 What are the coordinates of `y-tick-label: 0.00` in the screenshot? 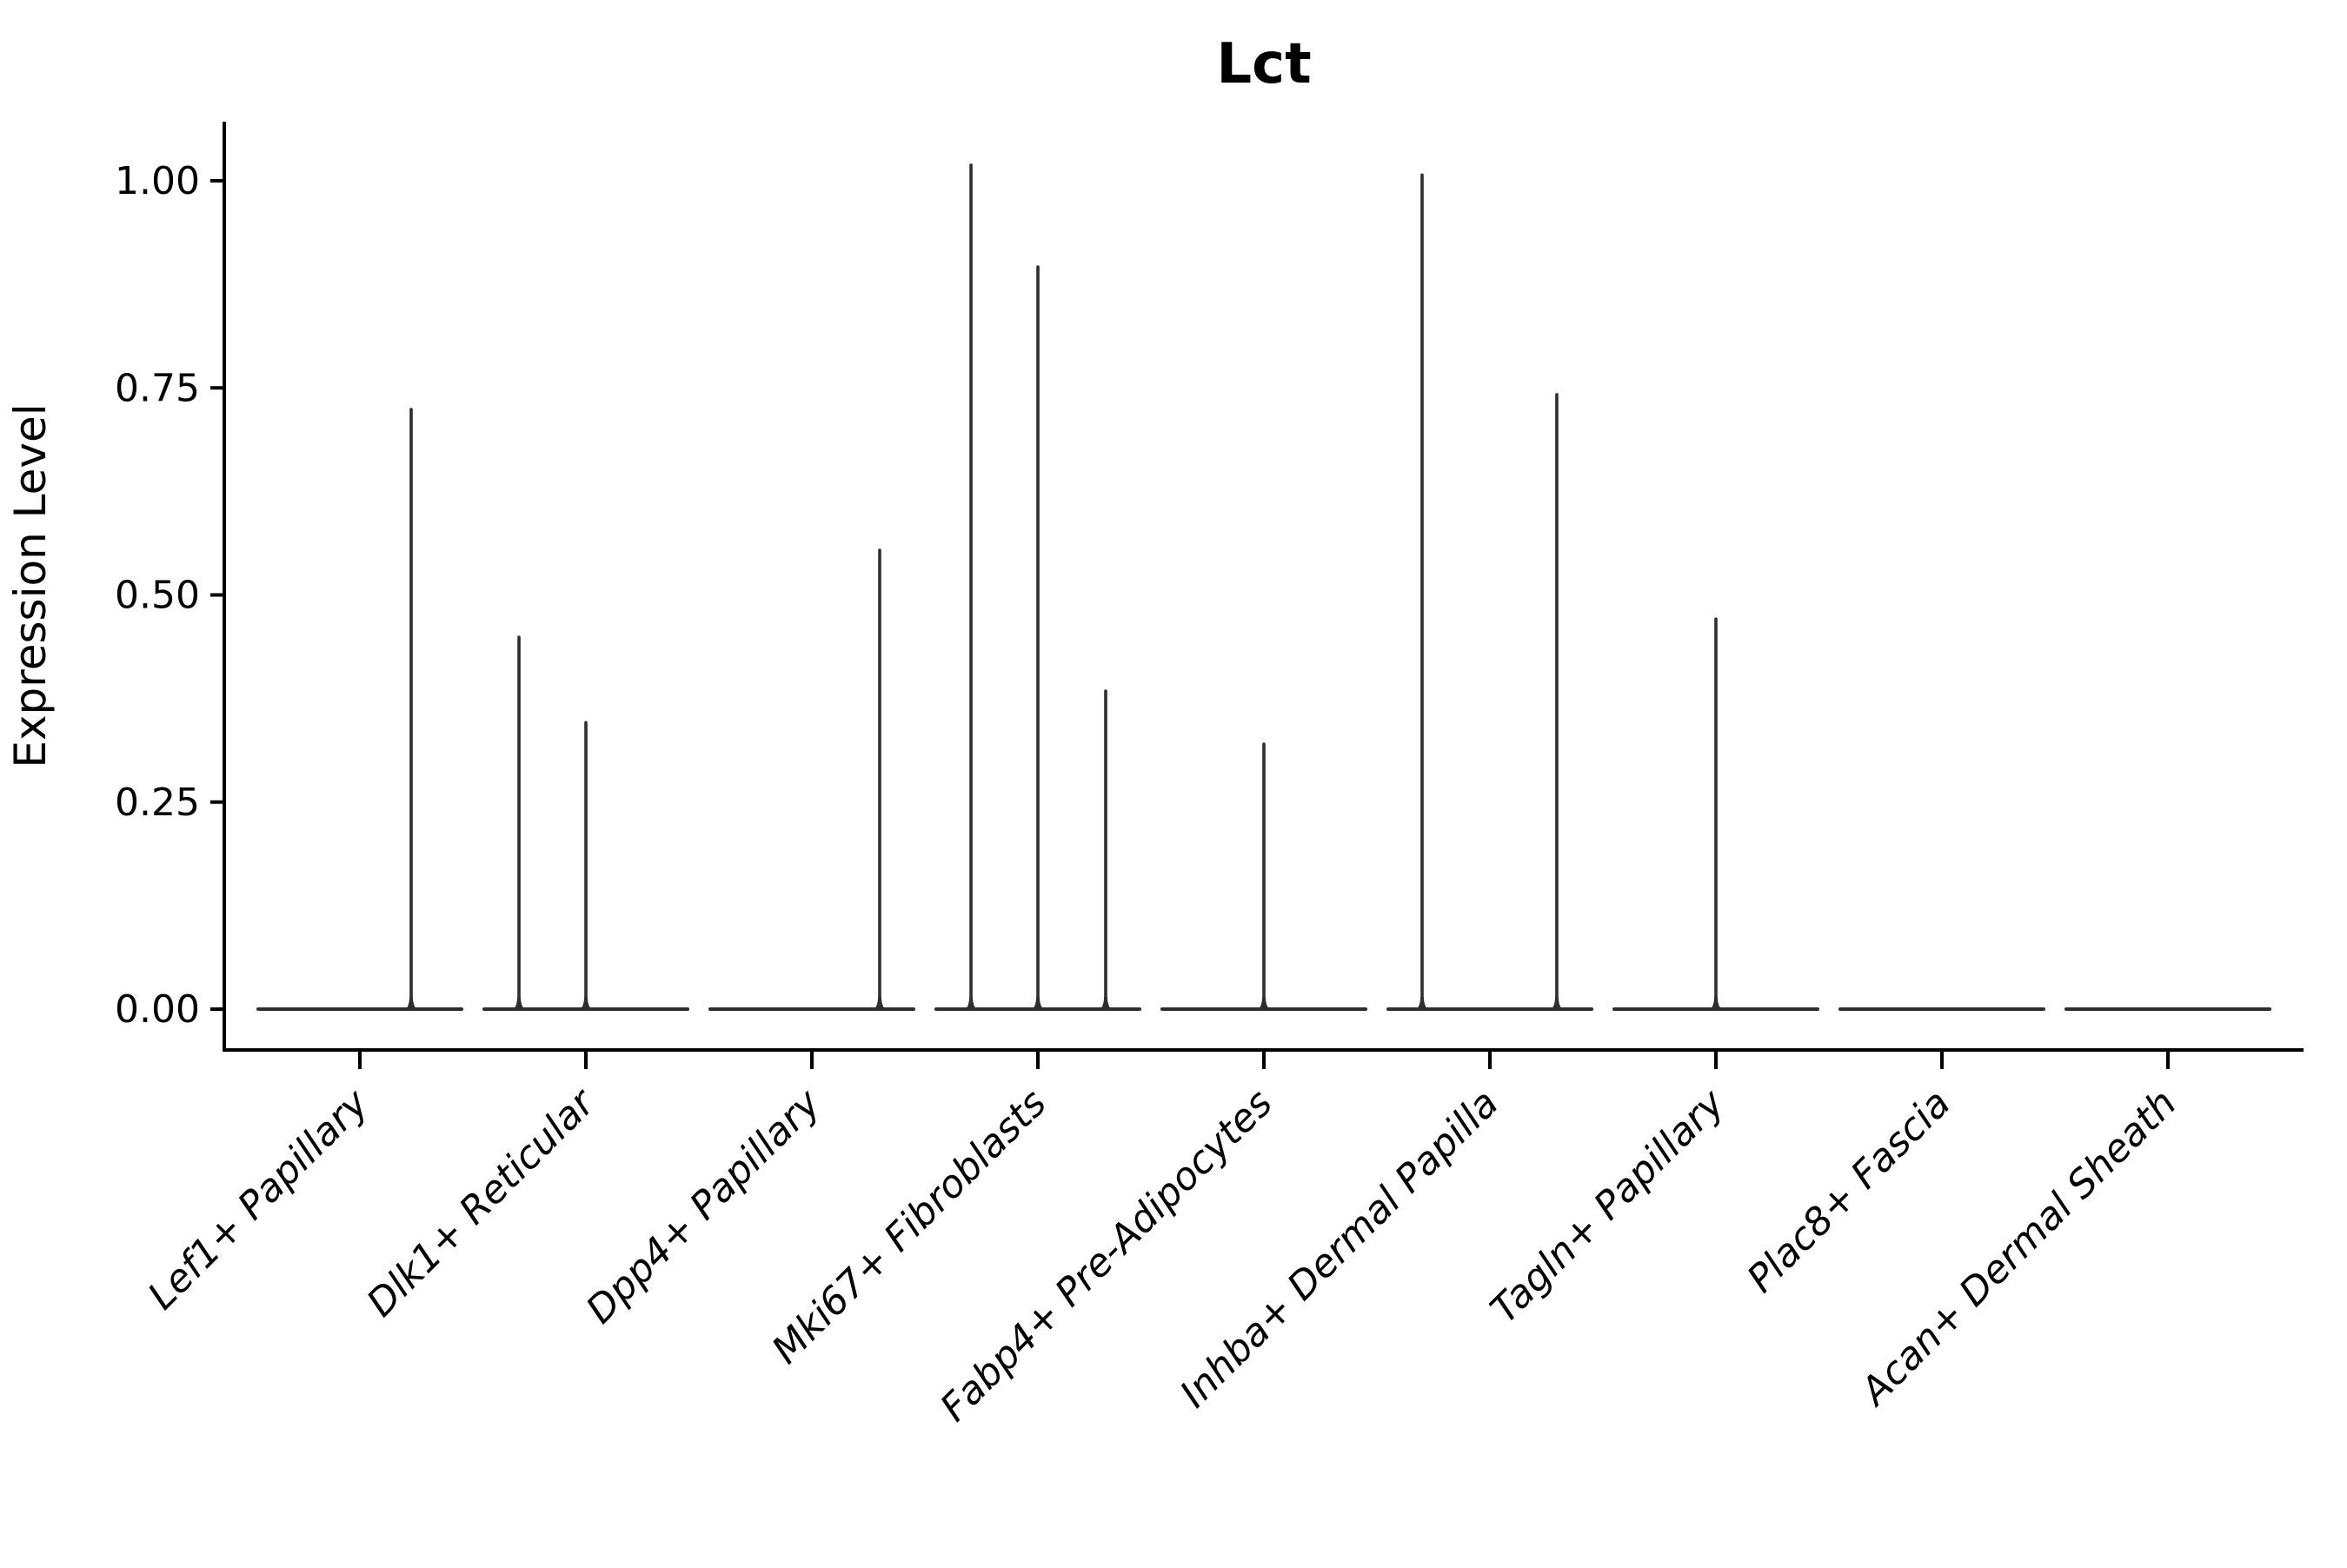 It's located at (157, 1009).